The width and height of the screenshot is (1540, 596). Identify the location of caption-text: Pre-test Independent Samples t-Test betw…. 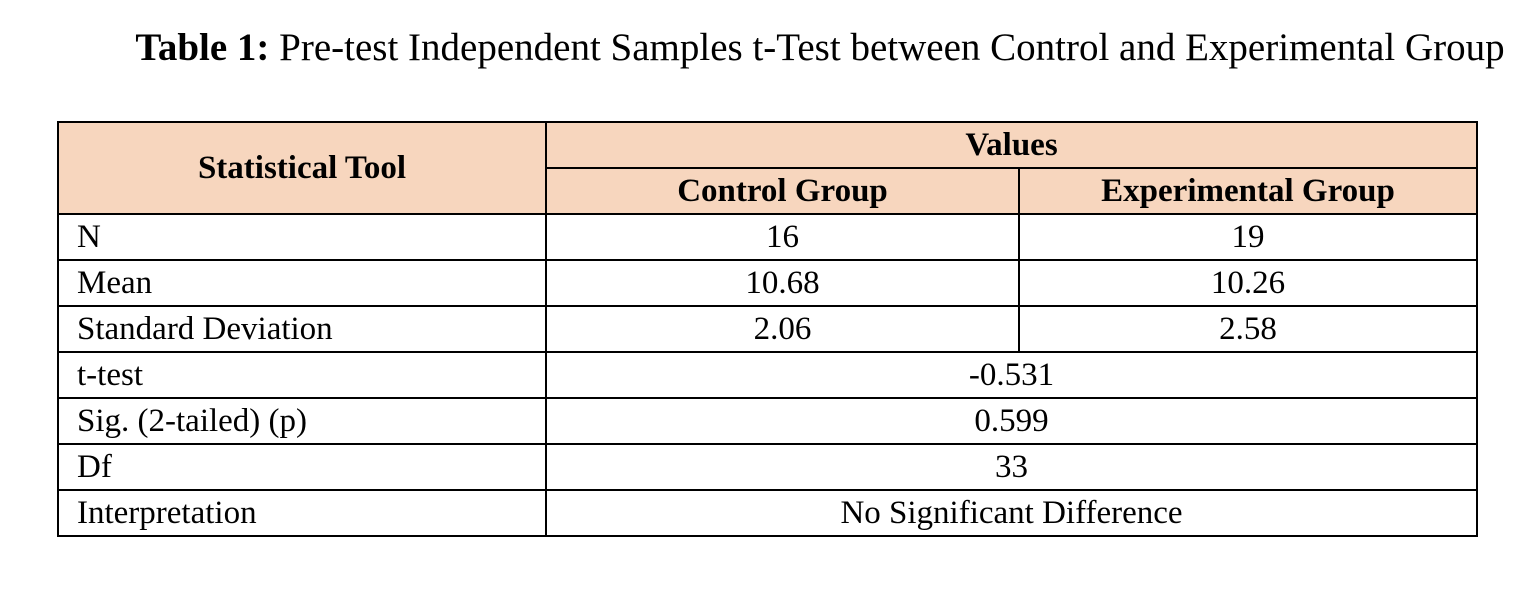
(887, 47).